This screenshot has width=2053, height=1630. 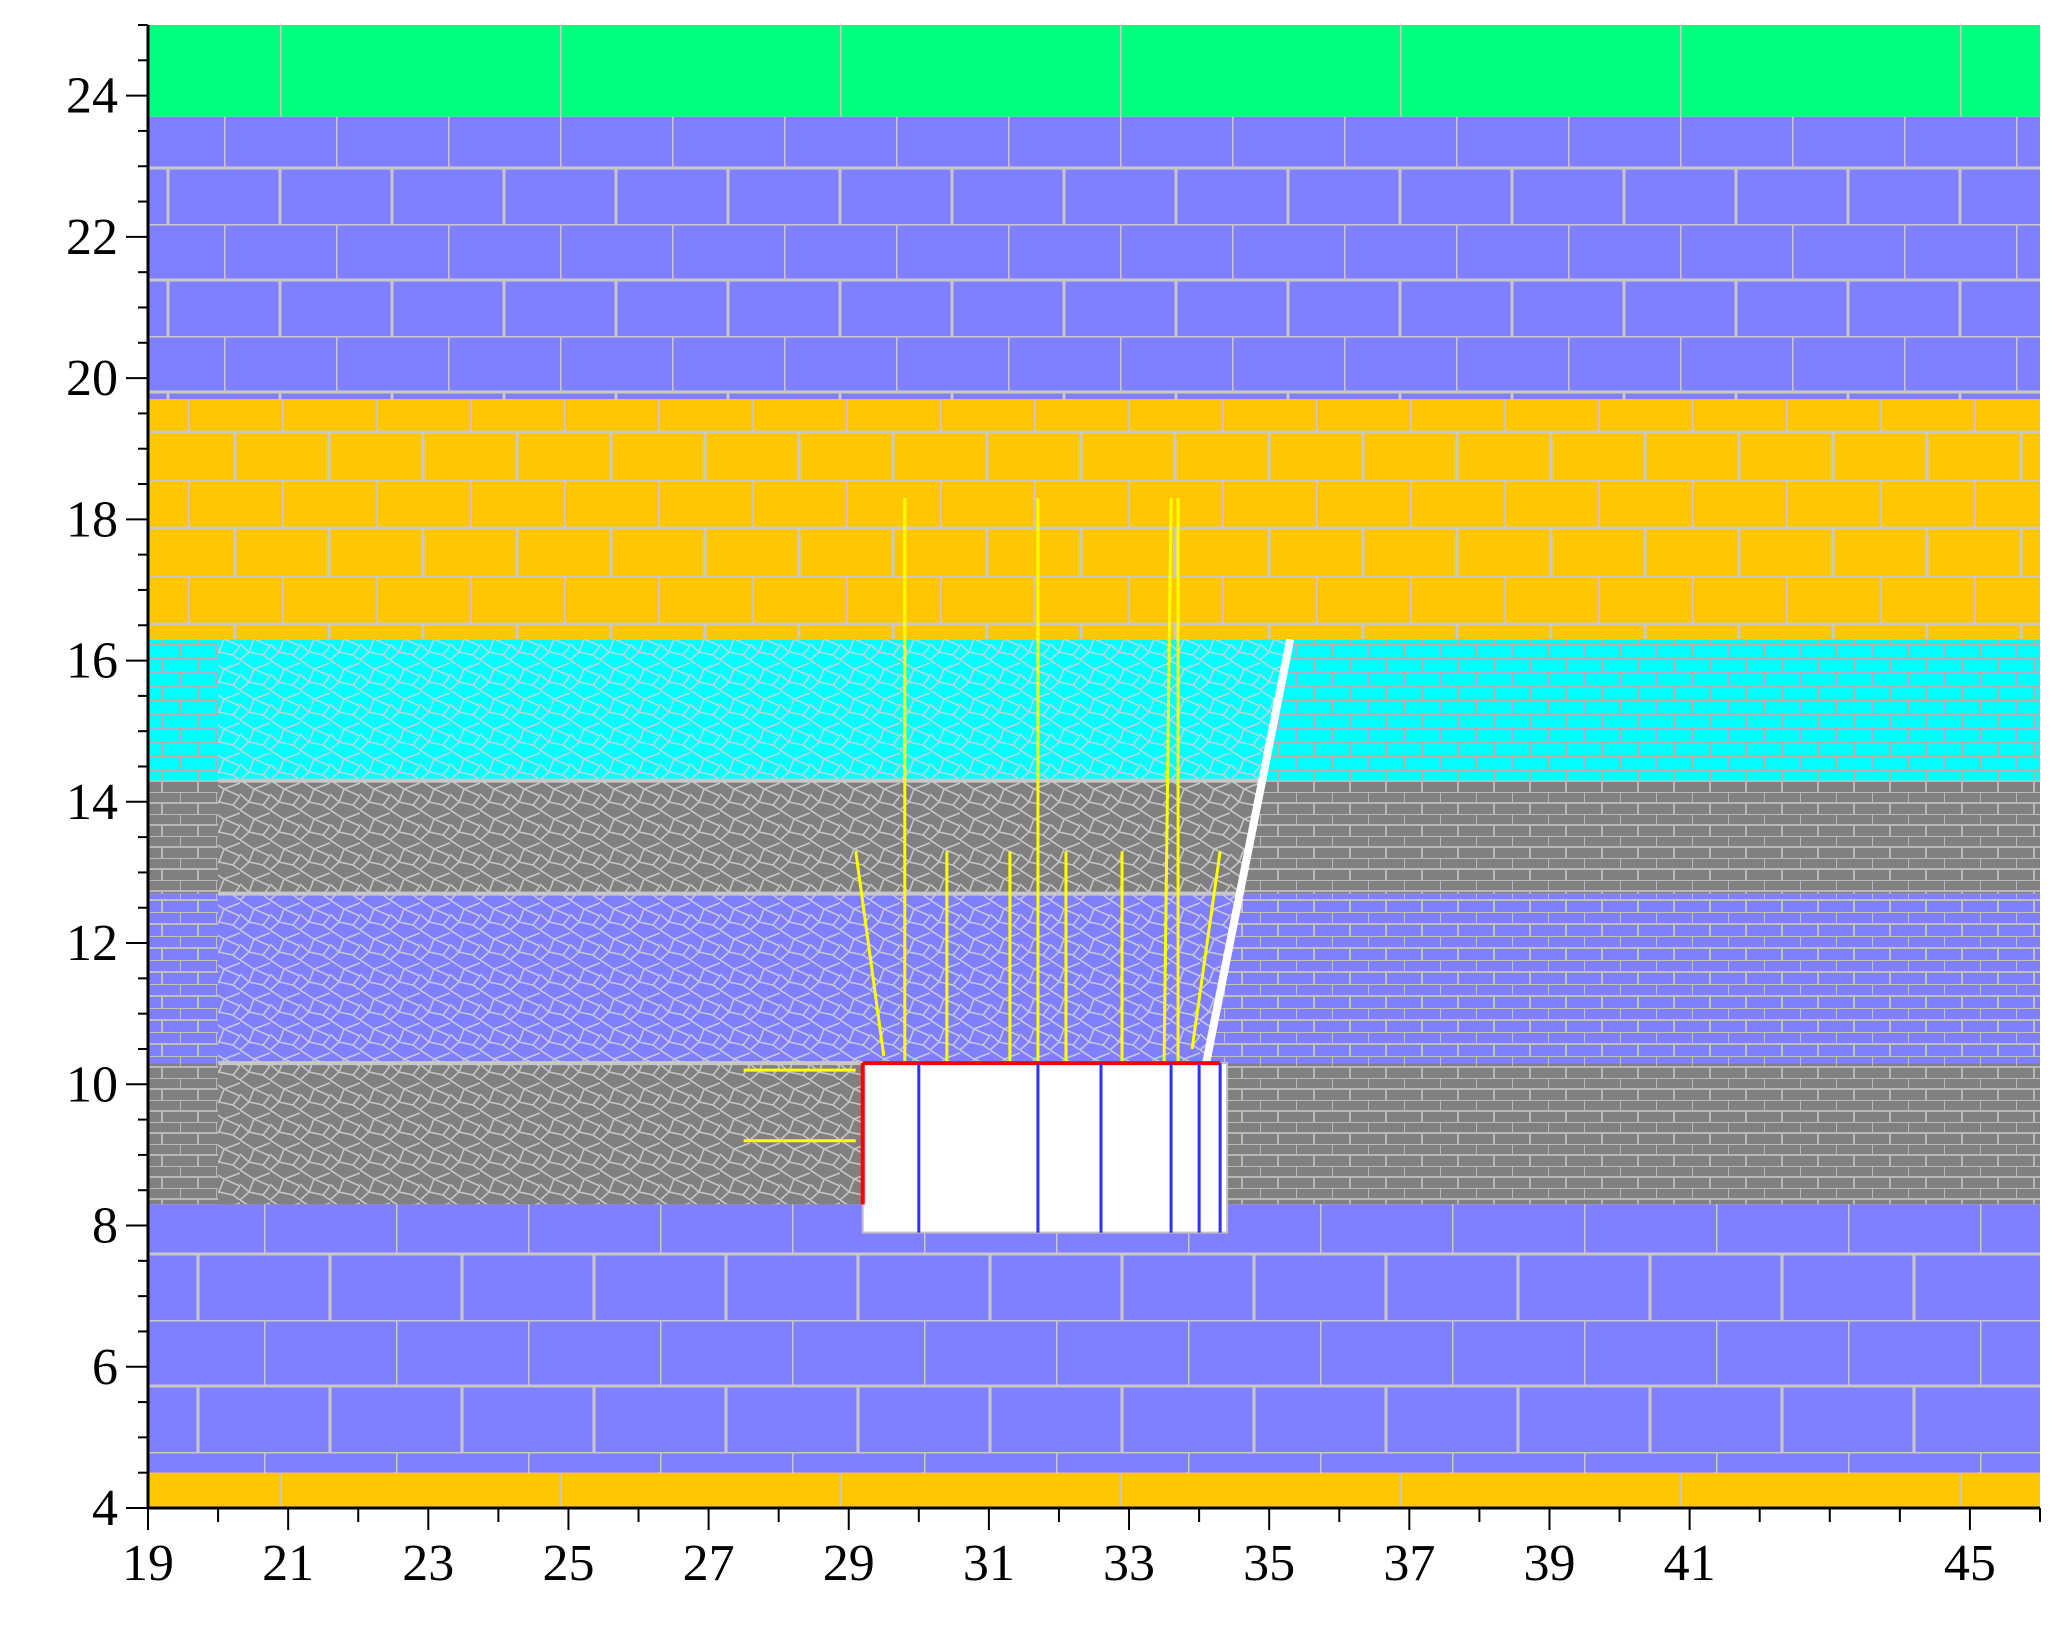 What do you see at coordinates (1269, 1563) in the screenshot?
I see `x-tick-label: 35` at bounding box center [1269, 1563].